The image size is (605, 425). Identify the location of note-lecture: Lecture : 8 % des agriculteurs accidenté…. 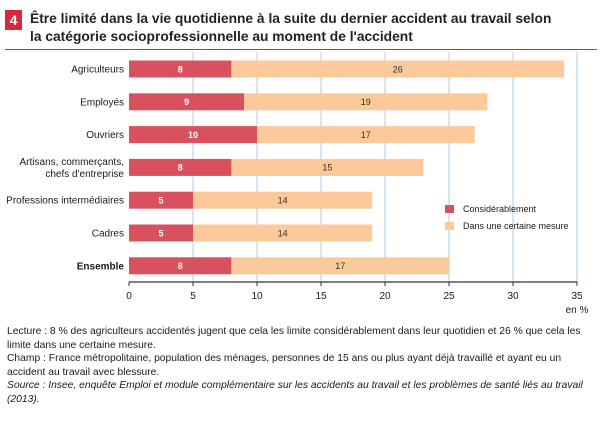
(294, 338).